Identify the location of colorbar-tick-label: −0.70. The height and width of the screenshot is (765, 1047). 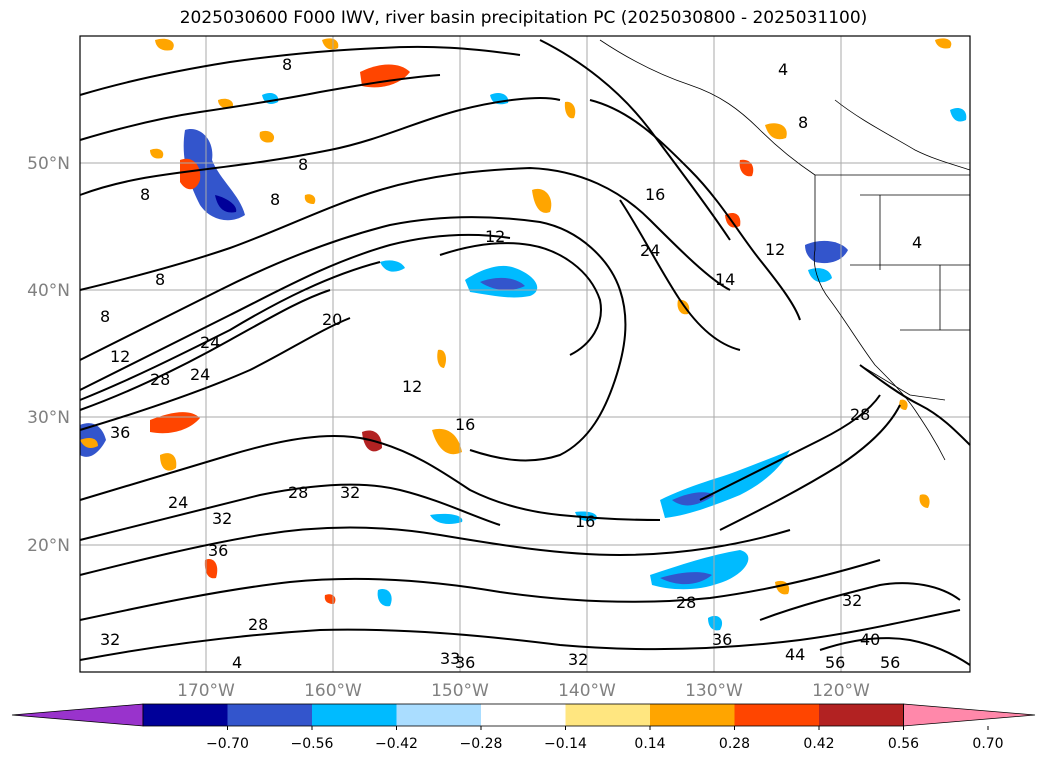
(227, 744).